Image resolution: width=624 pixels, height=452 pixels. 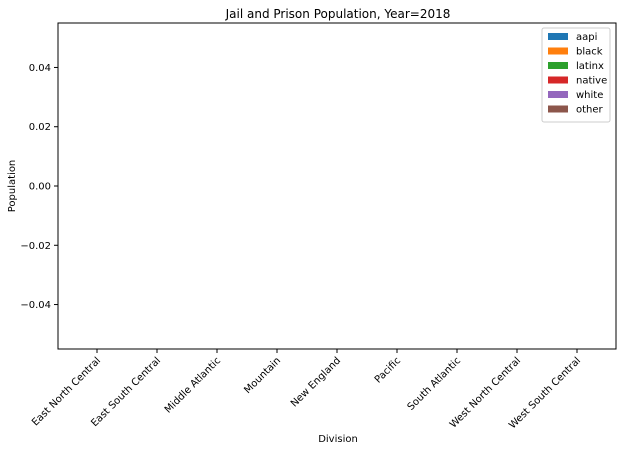 What do you see at coordinates (35, 246) in the screenshot?
I see `y-tick-label: −0.02` at bounding box center [35, 246].